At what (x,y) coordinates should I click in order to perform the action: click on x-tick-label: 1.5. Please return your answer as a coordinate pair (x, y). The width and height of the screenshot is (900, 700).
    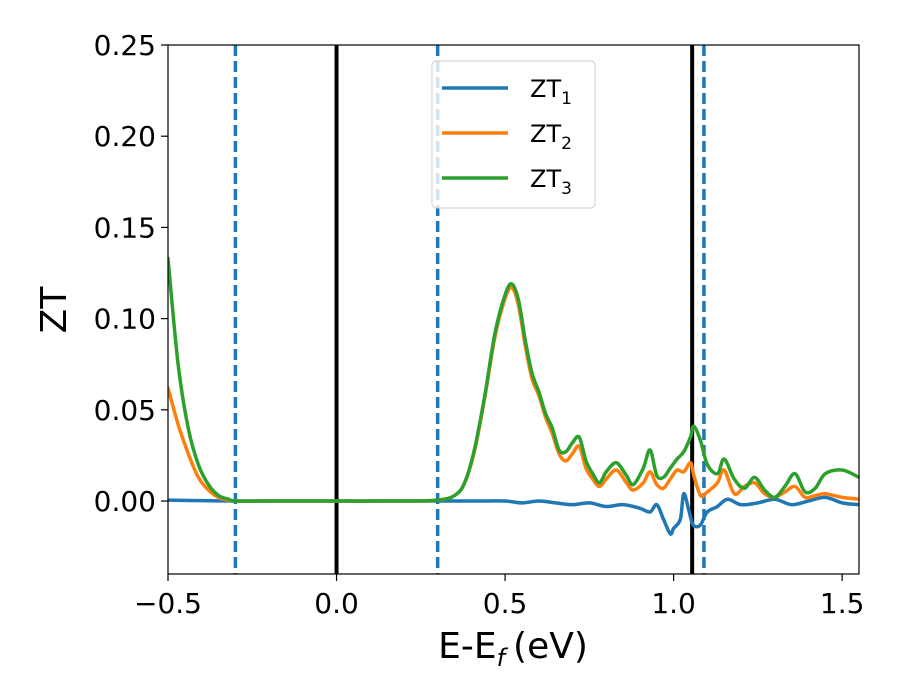
    Looking at the image, I should click on (842, 603).